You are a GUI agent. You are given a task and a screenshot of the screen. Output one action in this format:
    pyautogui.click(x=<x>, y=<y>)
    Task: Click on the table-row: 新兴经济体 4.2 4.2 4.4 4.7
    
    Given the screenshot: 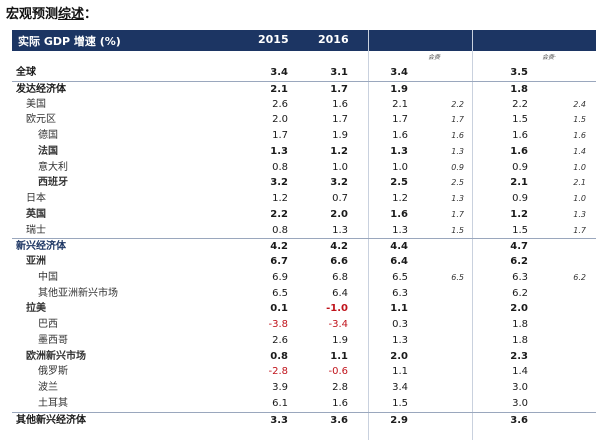 What is the action you would take?
    pyautogui.click(x=304, y=246)
    